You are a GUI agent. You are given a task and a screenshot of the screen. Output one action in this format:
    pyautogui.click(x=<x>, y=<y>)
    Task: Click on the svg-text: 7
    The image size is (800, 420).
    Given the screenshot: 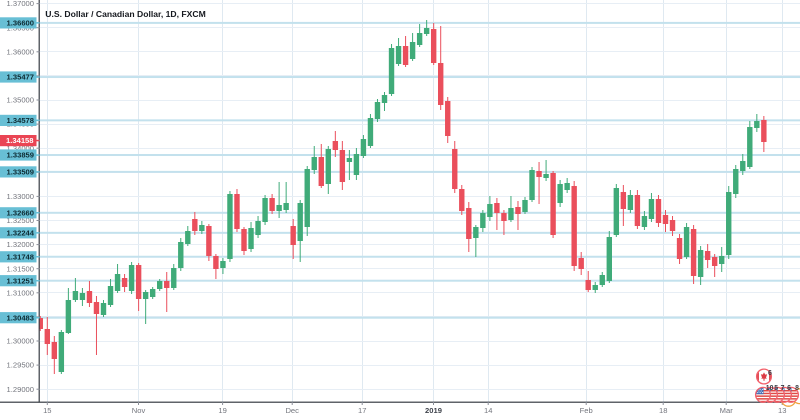 What is the action you would take?
    pyautogui.click(x=783, y=388)
    